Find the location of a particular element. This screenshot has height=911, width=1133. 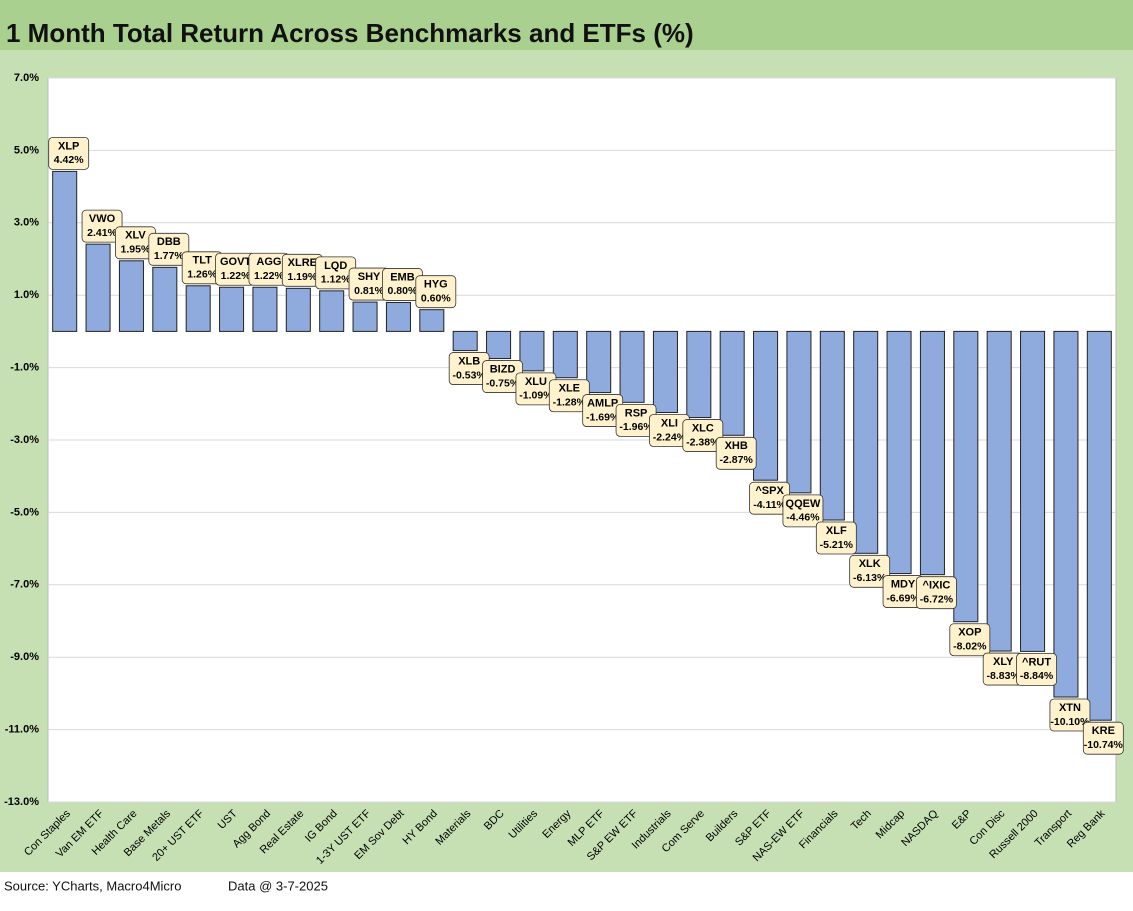

data-label: AGG 1.22% is located at coordinates (269, 269).